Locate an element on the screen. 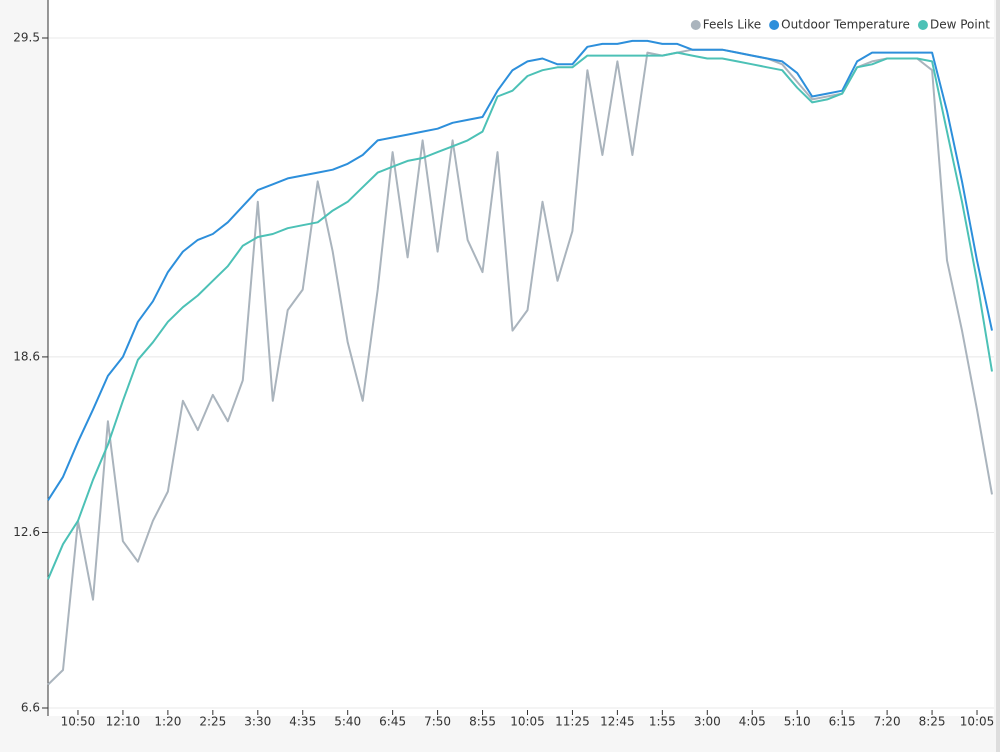 Image resolution: width=1000 pixels, height=756 pixels. x-tick-label: 4:05 is located at coordinates (752, 722).